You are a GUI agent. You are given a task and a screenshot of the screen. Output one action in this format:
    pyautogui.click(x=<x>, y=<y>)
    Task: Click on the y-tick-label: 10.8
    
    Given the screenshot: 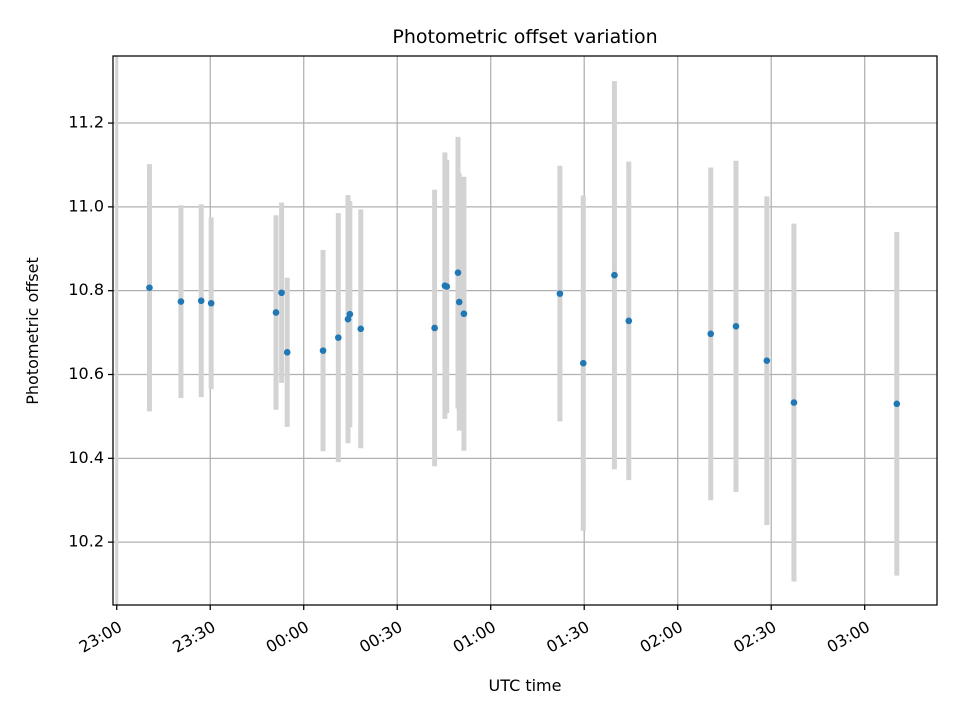 What is the action you would take?
    pyautogui.click(x=86, y=289)
    